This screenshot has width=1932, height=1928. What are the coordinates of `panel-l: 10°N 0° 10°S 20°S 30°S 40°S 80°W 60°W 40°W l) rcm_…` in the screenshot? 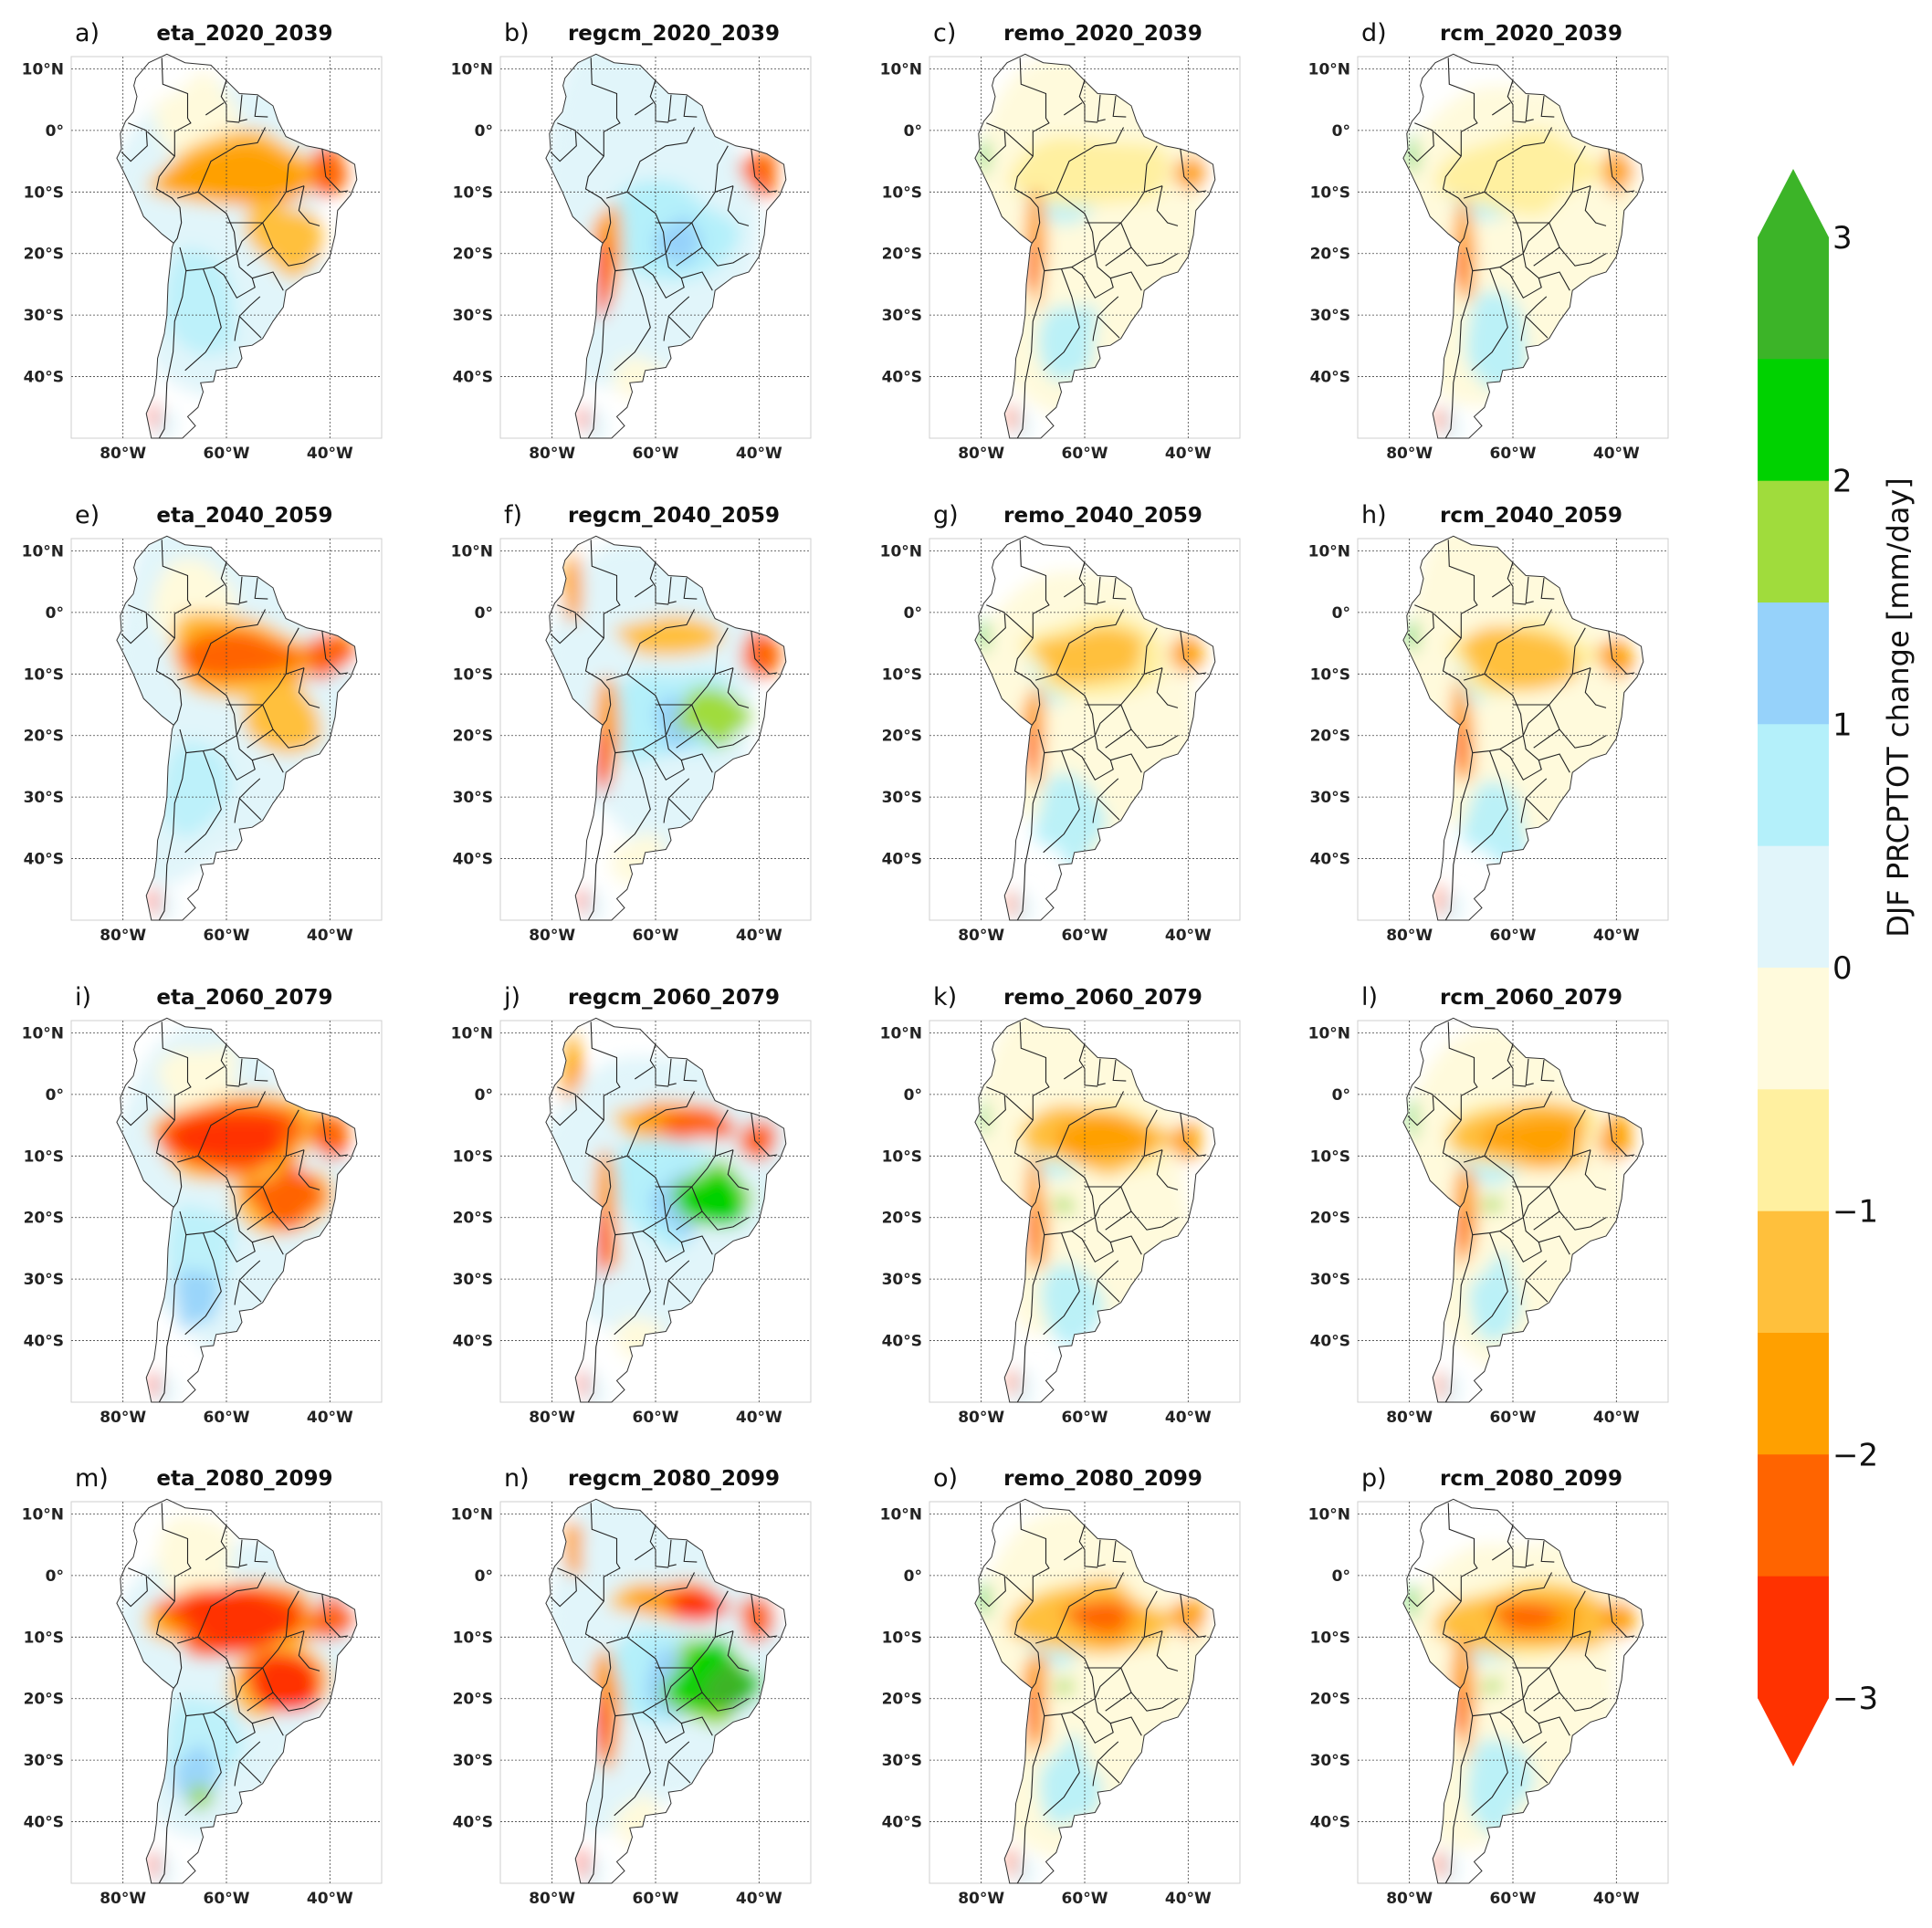 It's located at (1488, 1205).